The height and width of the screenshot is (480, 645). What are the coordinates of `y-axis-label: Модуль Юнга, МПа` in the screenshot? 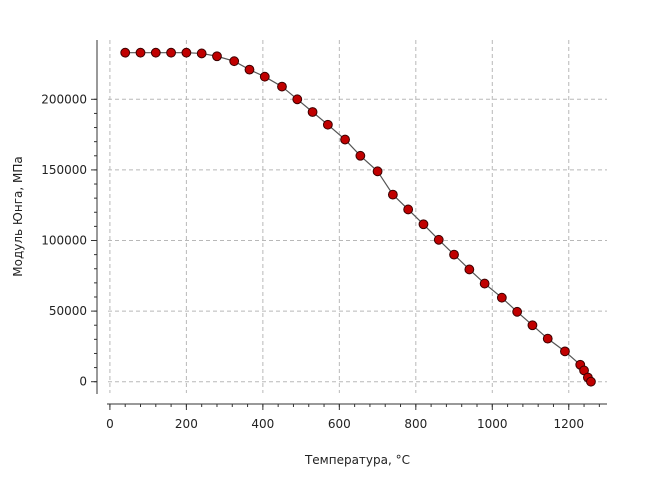 It's located at (18, 216).